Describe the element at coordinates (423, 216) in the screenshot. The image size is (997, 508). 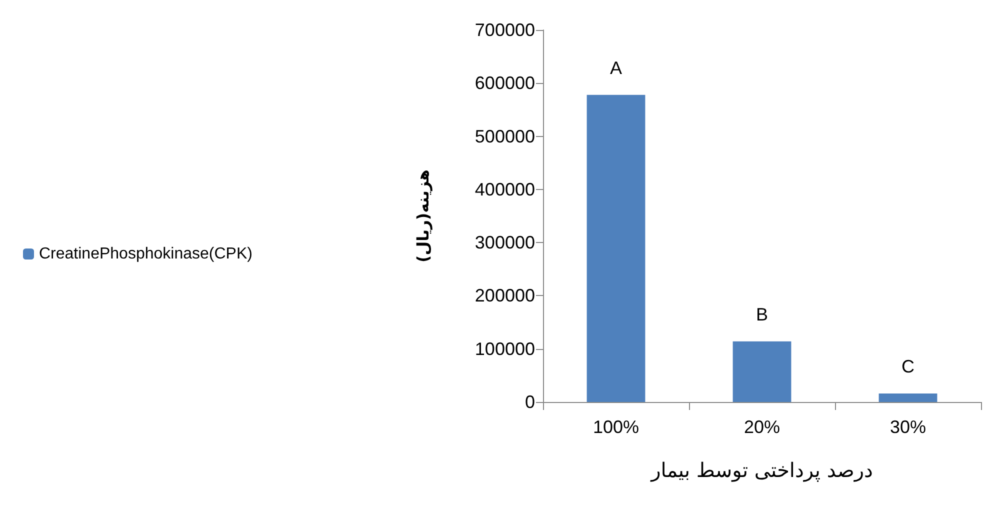
I see `y-axis-title: هزینه(ریال)` at that location.